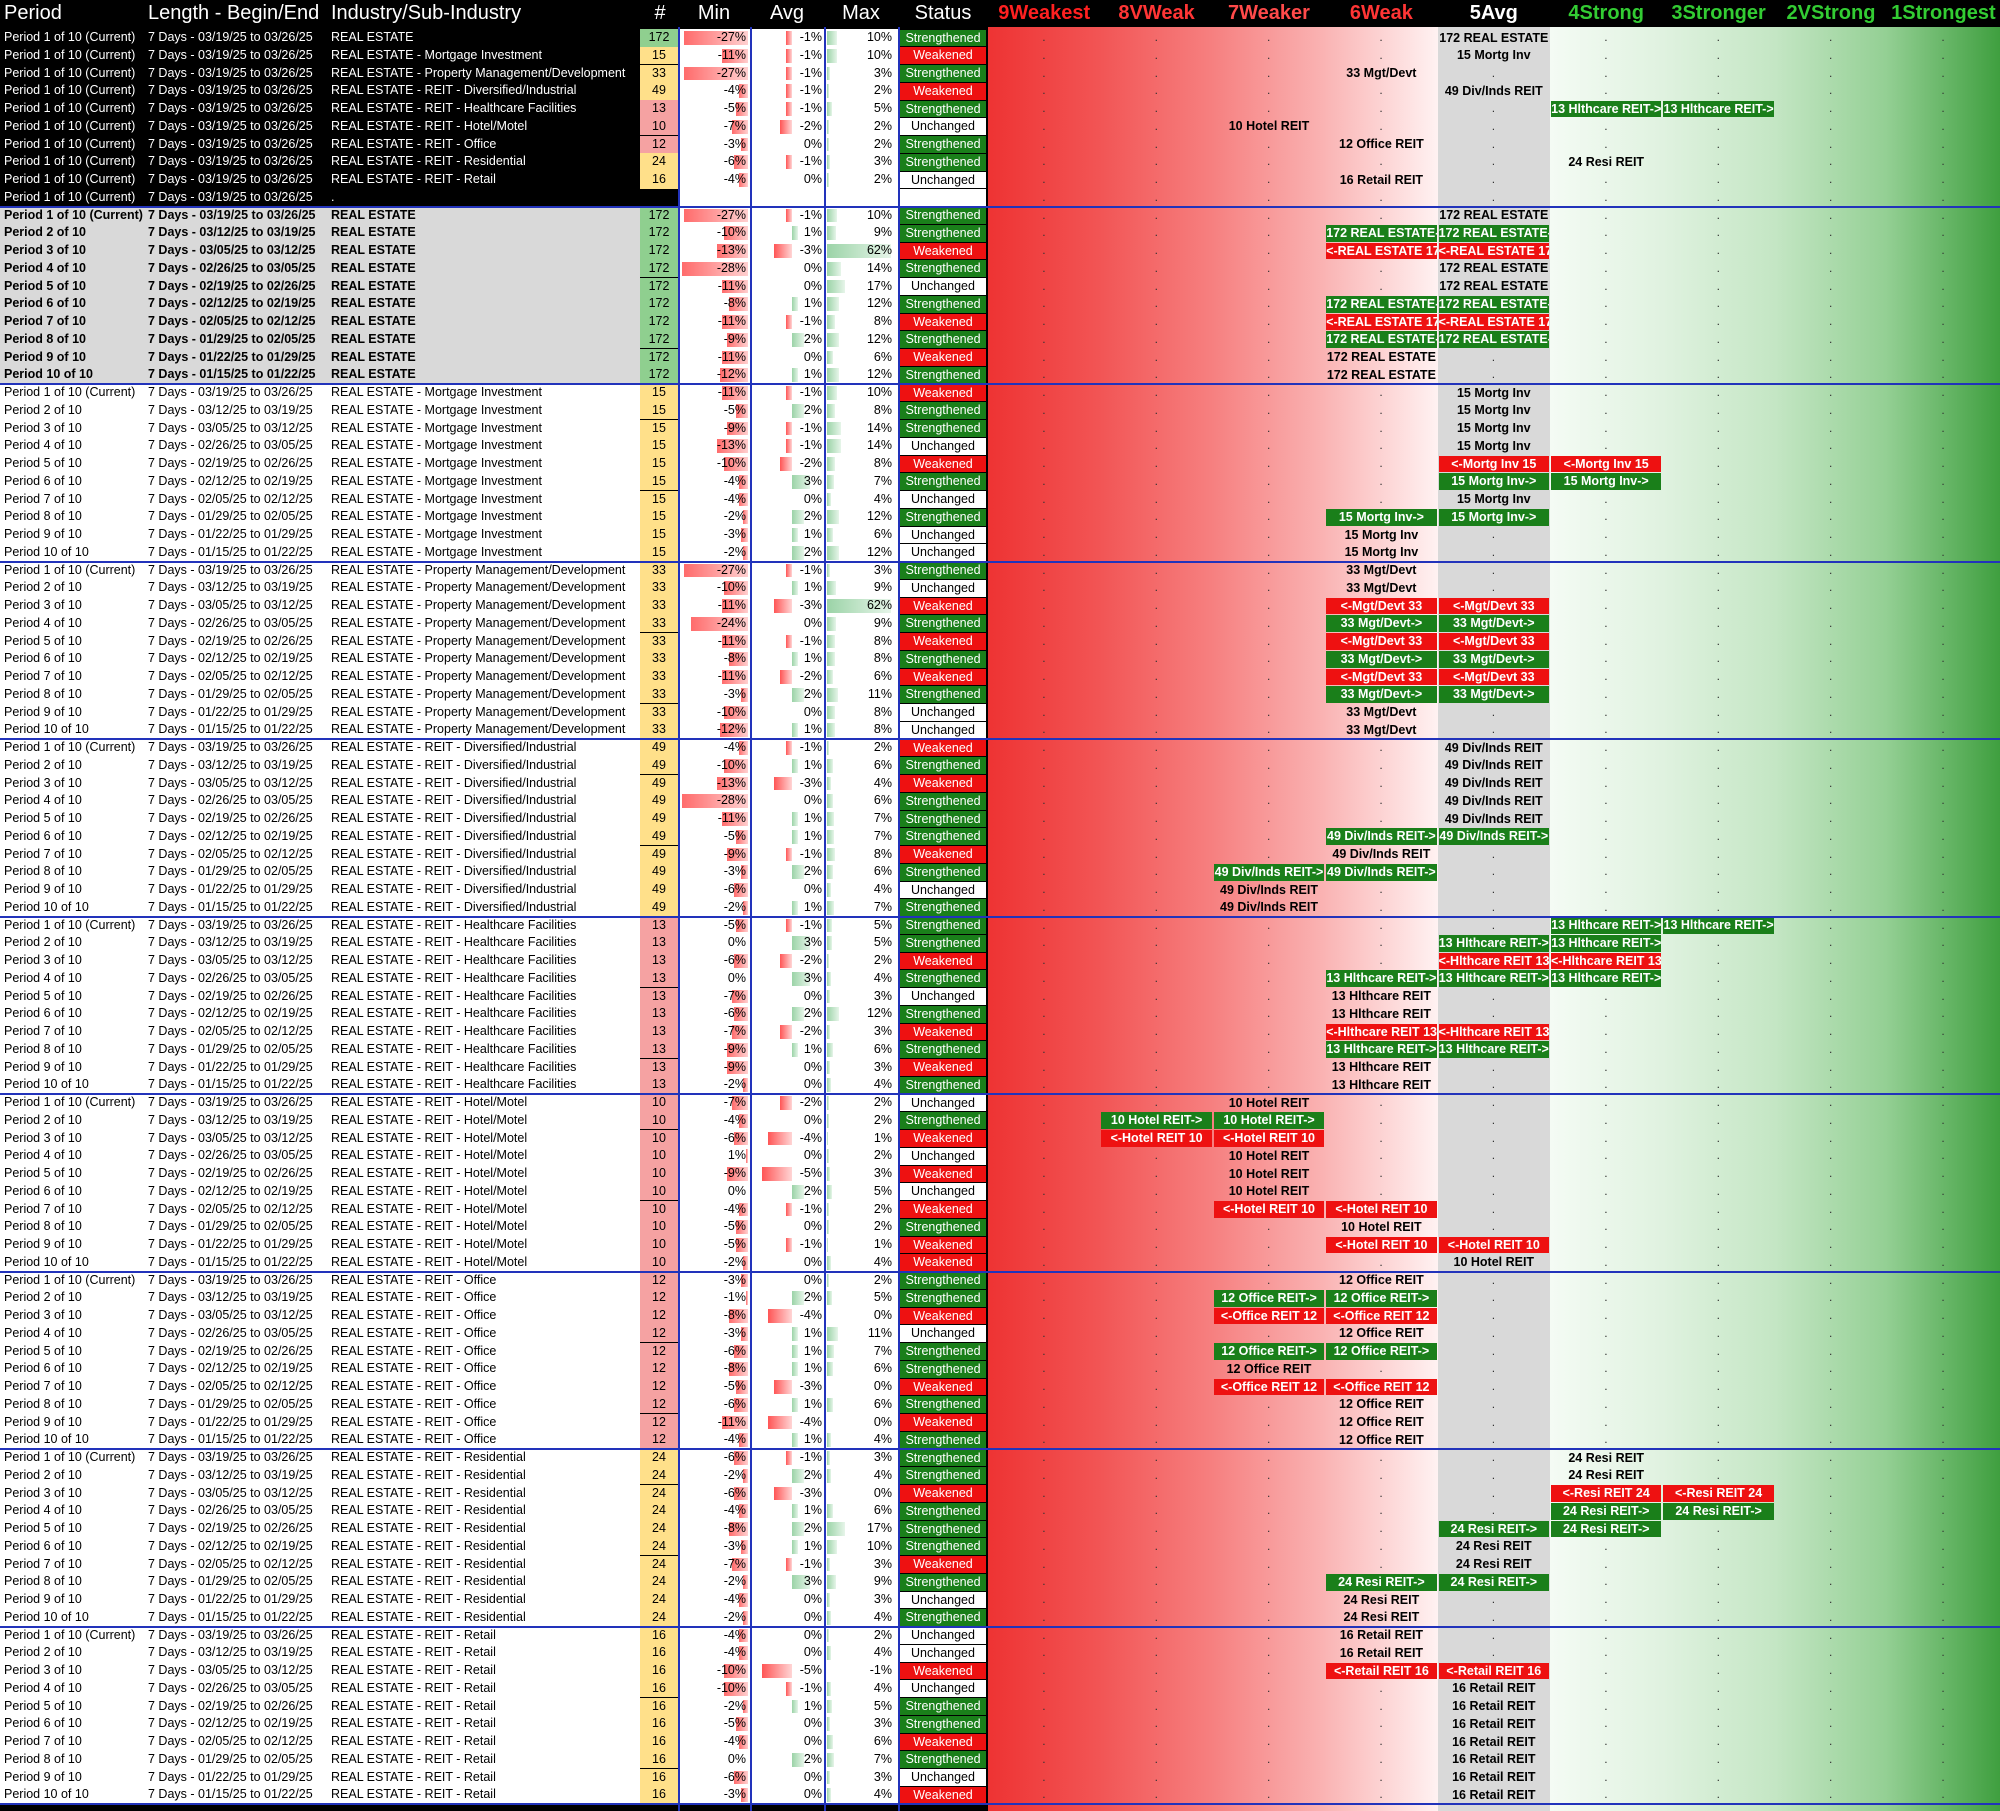 This screenshot has width=2000, height=1811. Describe the element at coordinates (943, 38) in the screenshot. I see `status-badge: Strengthened` at that location.